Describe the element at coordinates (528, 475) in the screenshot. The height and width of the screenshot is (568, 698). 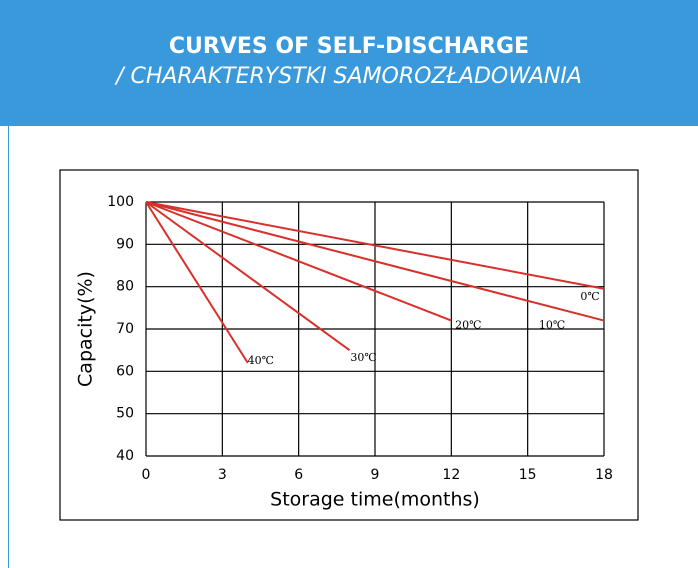
I see `x-tick-label: 15` at that location.